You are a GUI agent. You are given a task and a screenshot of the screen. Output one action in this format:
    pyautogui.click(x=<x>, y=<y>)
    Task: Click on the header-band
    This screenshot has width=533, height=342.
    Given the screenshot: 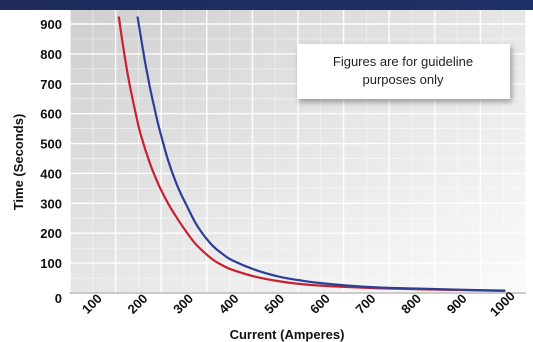 What is the action you would take?
    pyautogui.click(x=266, y=5)
    